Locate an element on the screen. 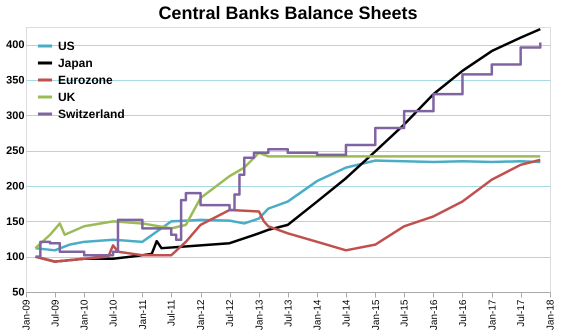 This screenshot has width=567, height=335. x-tick-label: Jan-10 is located at coordinates (85, 314).